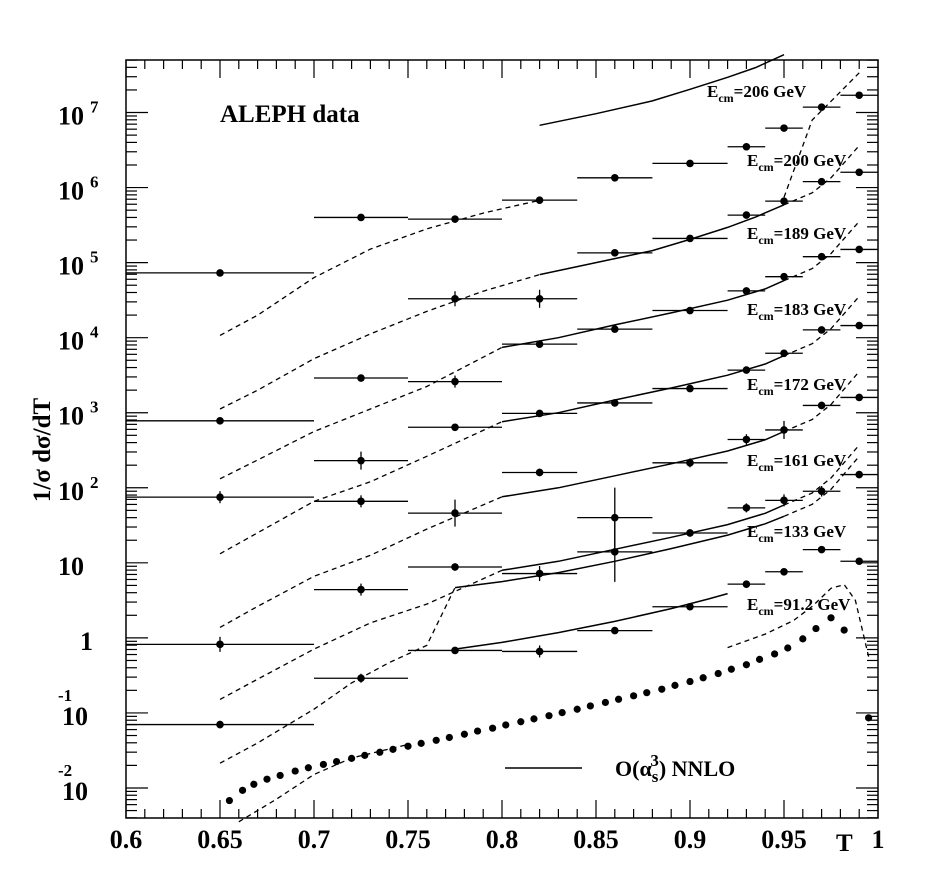 The image size is (932, 878). I want to click on energy-label: Ecm=183 GeV, so click(797, 311).